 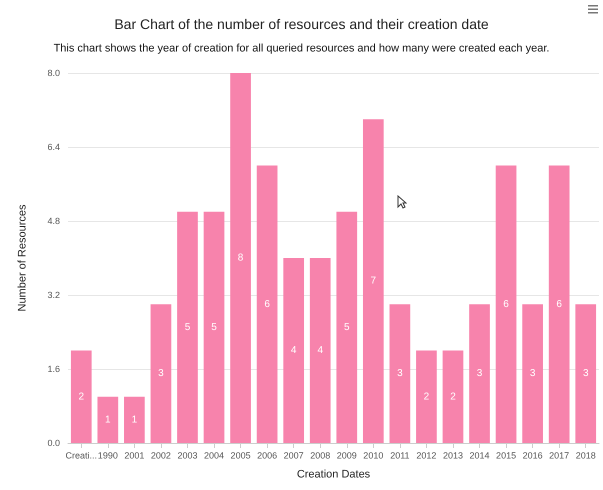 What do you see at coordinates (22, 258) in the screenshot?
I see `y-axis-title: Number of Resources` at bounding box center [22, 258].